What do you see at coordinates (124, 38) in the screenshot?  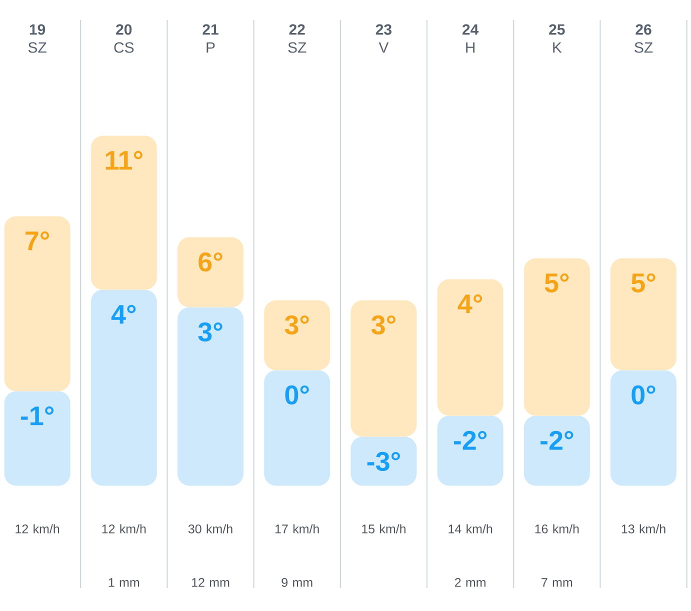 I see `x-tick-label: 20 CS` at bounding box center [124, 38].